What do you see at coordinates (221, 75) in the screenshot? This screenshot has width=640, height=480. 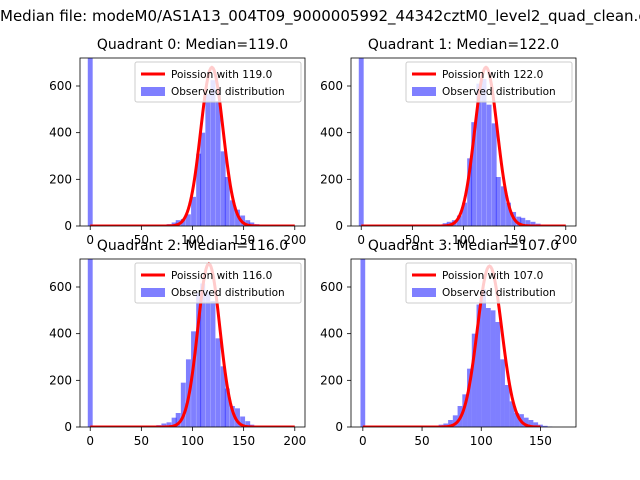 I see `legend-poisson-label: Poission with 119.0` at bounding box center [221, 75].